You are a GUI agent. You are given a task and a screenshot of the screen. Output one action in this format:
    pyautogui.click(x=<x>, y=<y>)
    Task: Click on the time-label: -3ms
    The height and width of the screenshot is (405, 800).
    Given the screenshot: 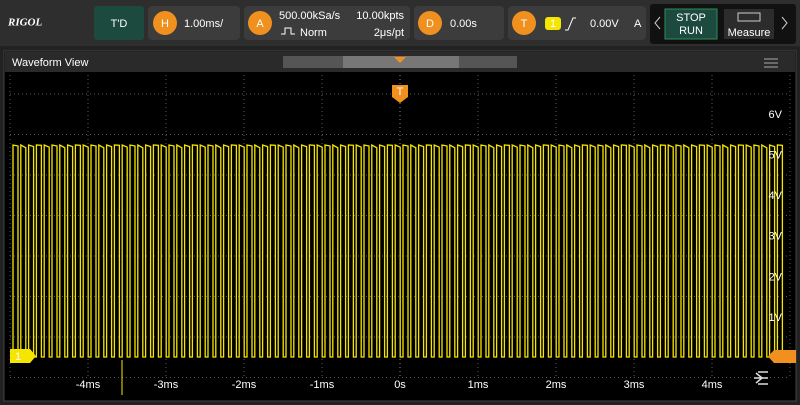 What is the action you would take?
    pyautogui.click(x=166, y=385)
    